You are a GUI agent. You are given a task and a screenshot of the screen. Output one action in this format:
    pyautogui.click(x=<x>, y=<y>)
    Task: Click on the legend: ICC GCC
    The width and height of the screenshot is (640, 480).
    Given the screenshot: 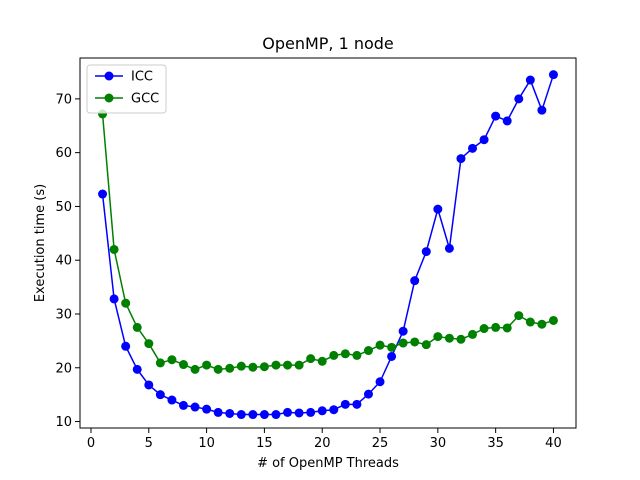 What is the action you would take?
    pyautogui.click(x=126, y=89)
    